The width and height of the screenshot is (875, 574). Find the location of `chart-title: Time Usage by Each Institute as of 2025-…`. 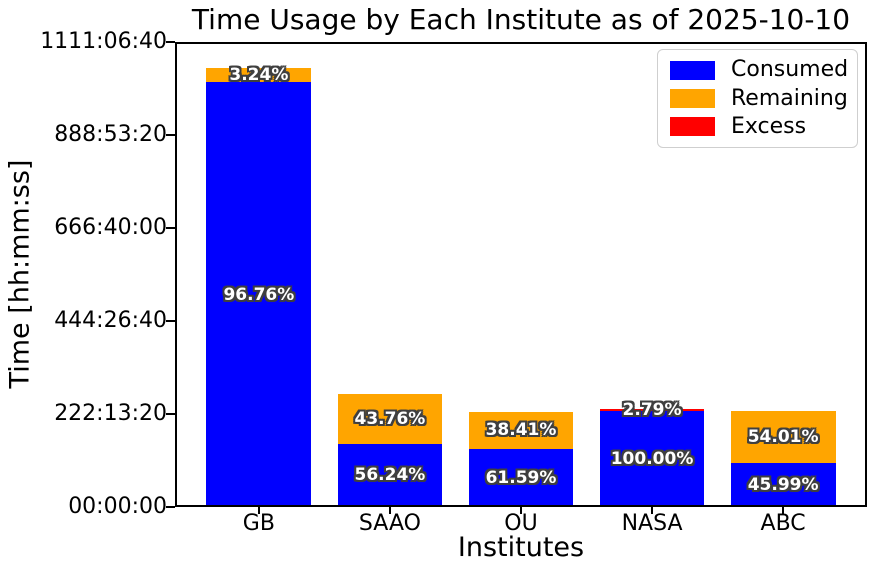

chart-title: Time Usage by Each Institute as of 2025-… is located at coordinates (521, 19).